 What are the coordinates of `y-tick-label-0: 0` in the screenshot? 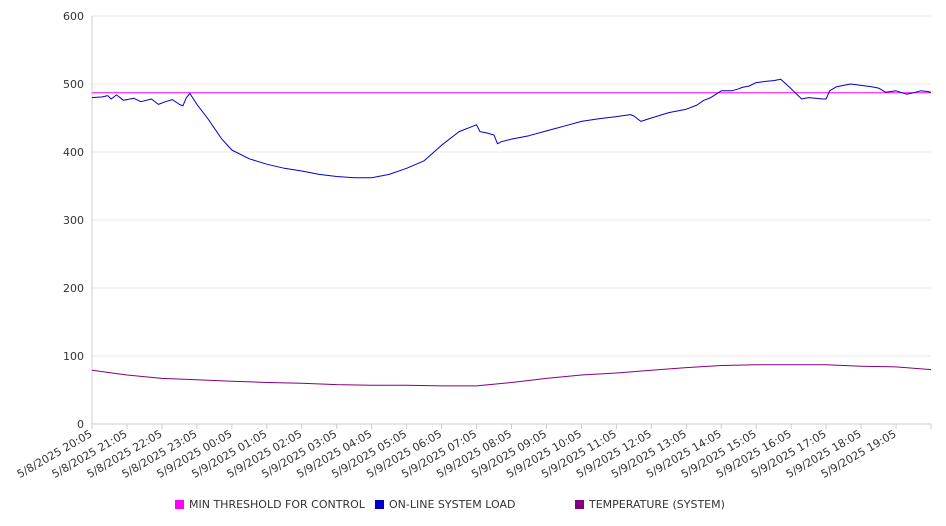 It's located at (80, 424).